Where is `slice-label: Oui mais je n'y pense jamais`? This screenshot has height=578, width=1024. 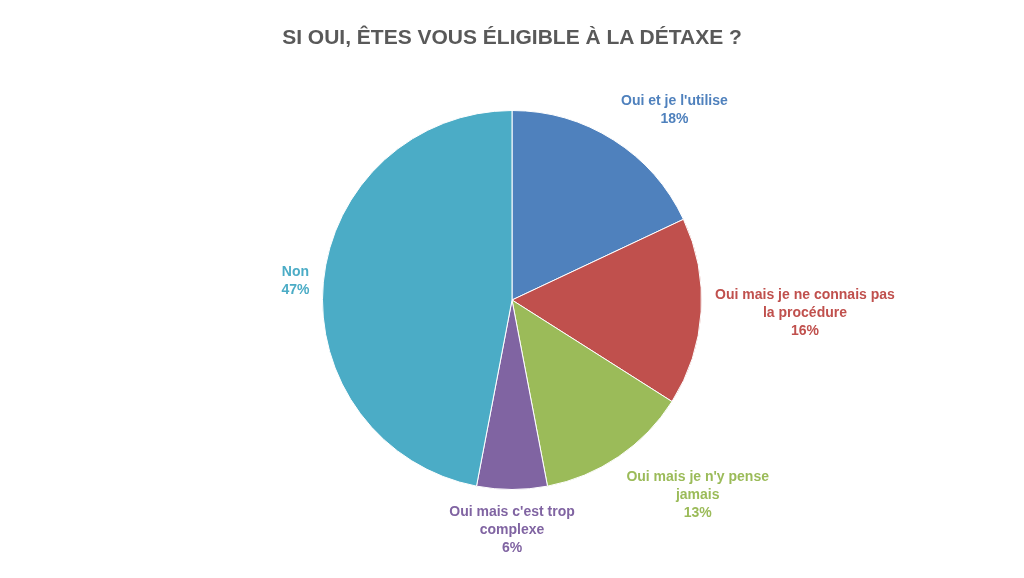 slice-label: Oui mais je n'y pense jamais is located at coordinates (698, 485).